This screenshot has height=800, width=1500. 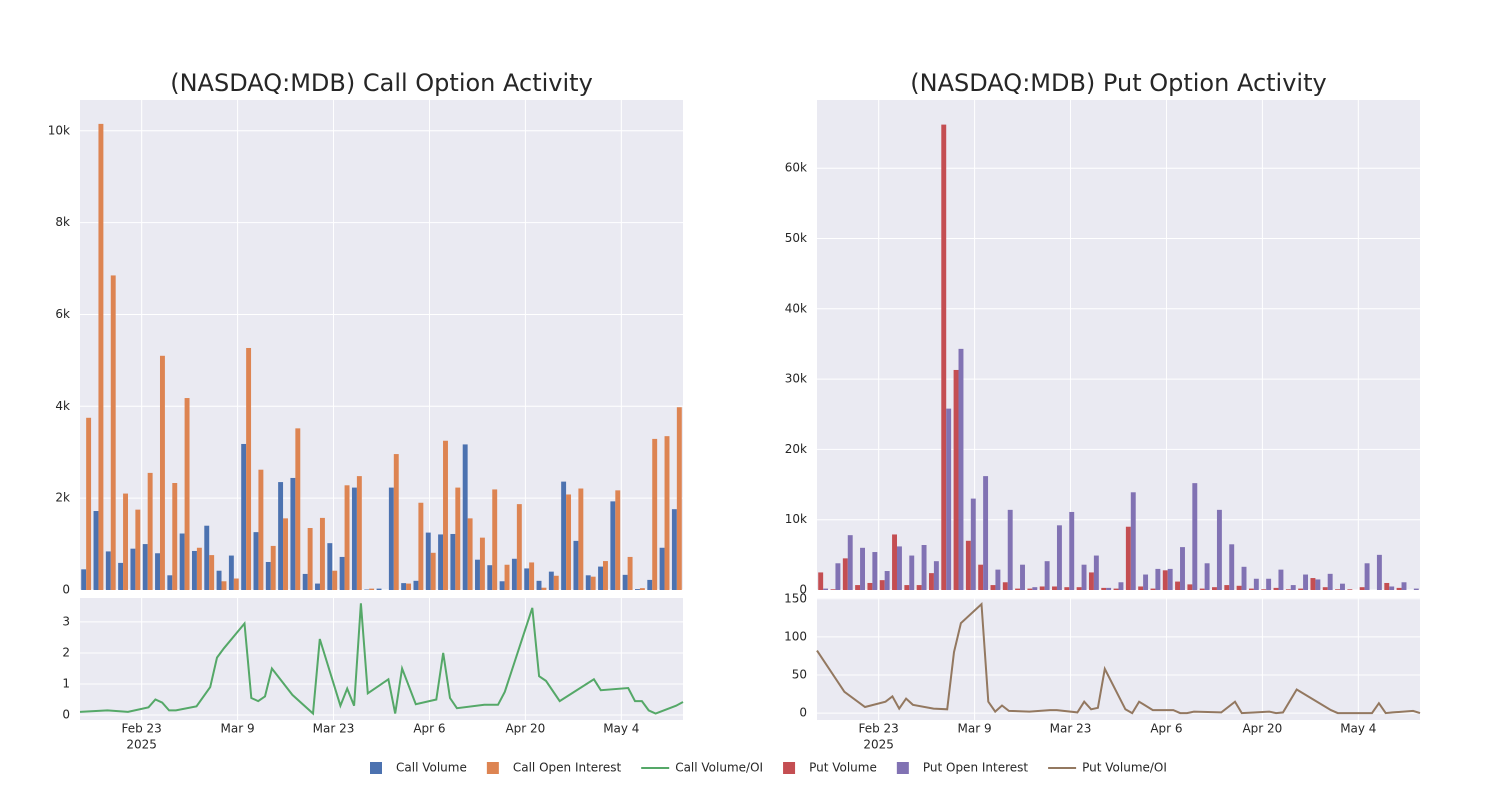 What do you see at coordinates (62, 222) in the screenshot?
I see `y-tick-label: 8k` at bounding box center [62, 222].